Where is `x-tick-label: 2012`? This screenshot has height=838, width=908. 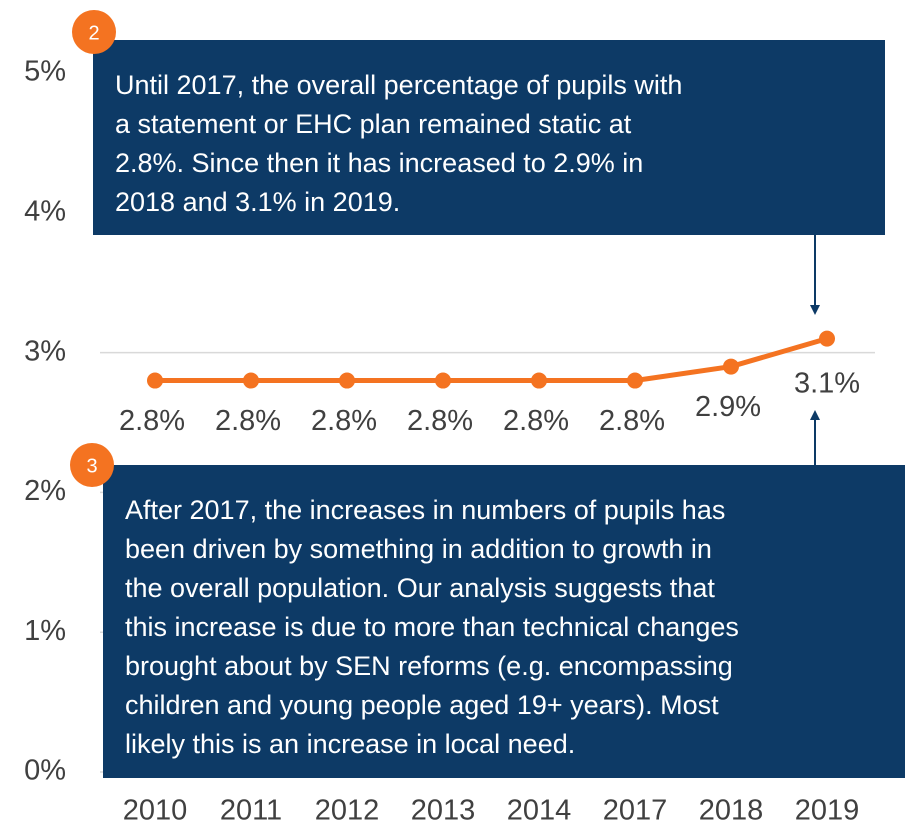
x-tick-label: 2012 is located at coordinates (347, 811).